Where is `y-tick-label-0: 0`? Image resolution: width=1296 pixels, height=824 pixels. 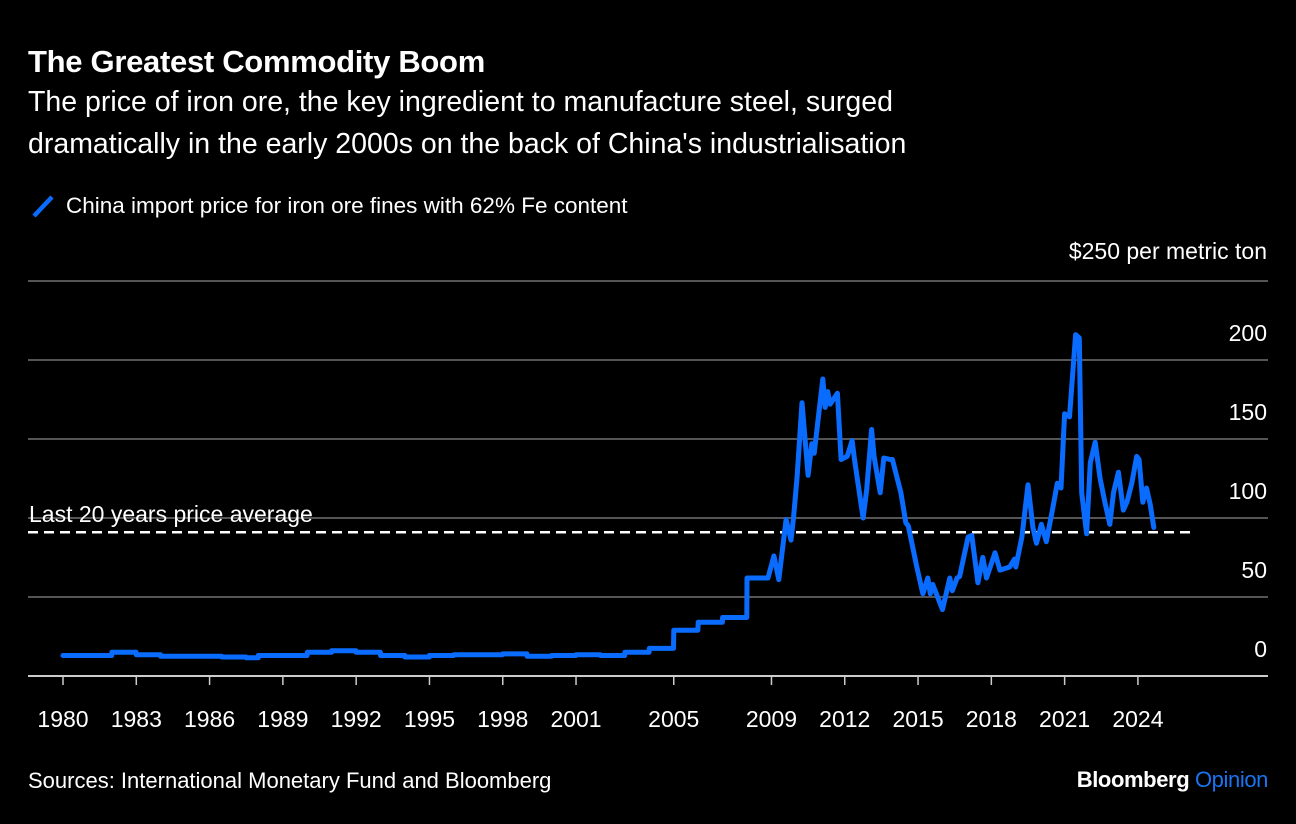
y-tick-label-0: 0 is located at coordinates (1260, 649).